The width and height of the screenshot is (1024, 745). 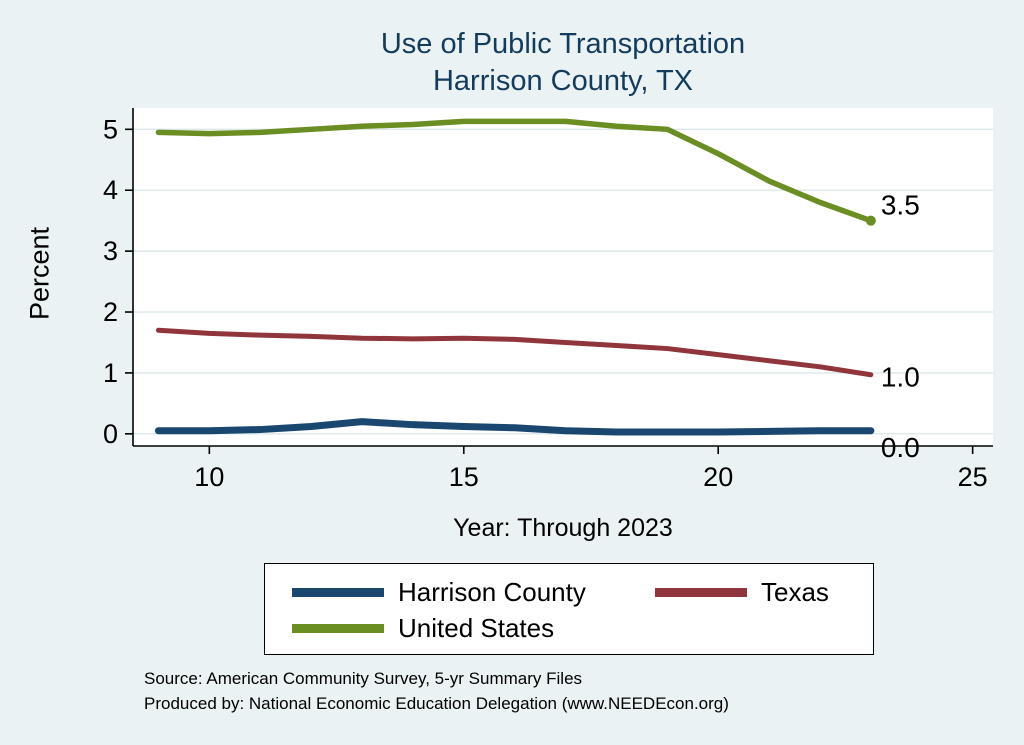 What do you see at coordinates (110, 373) in the screenshot?
I see `y-tick-label: 1` at bounding box center [110, 373].